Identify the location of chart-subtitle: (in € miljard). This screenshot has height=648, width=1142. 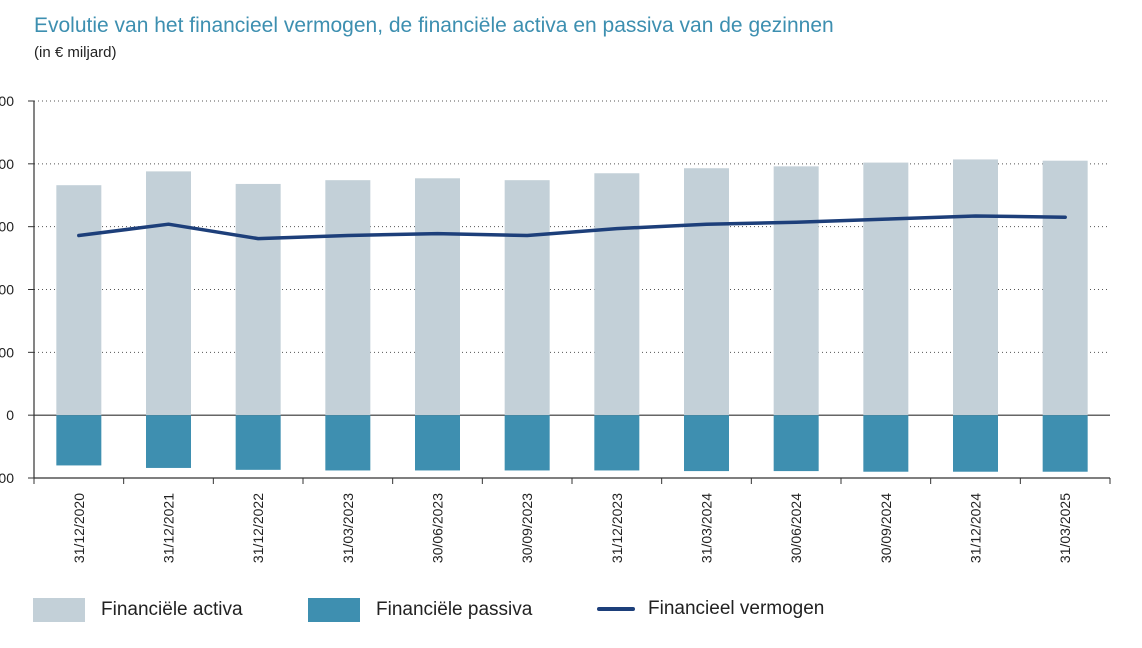
(75, 52).